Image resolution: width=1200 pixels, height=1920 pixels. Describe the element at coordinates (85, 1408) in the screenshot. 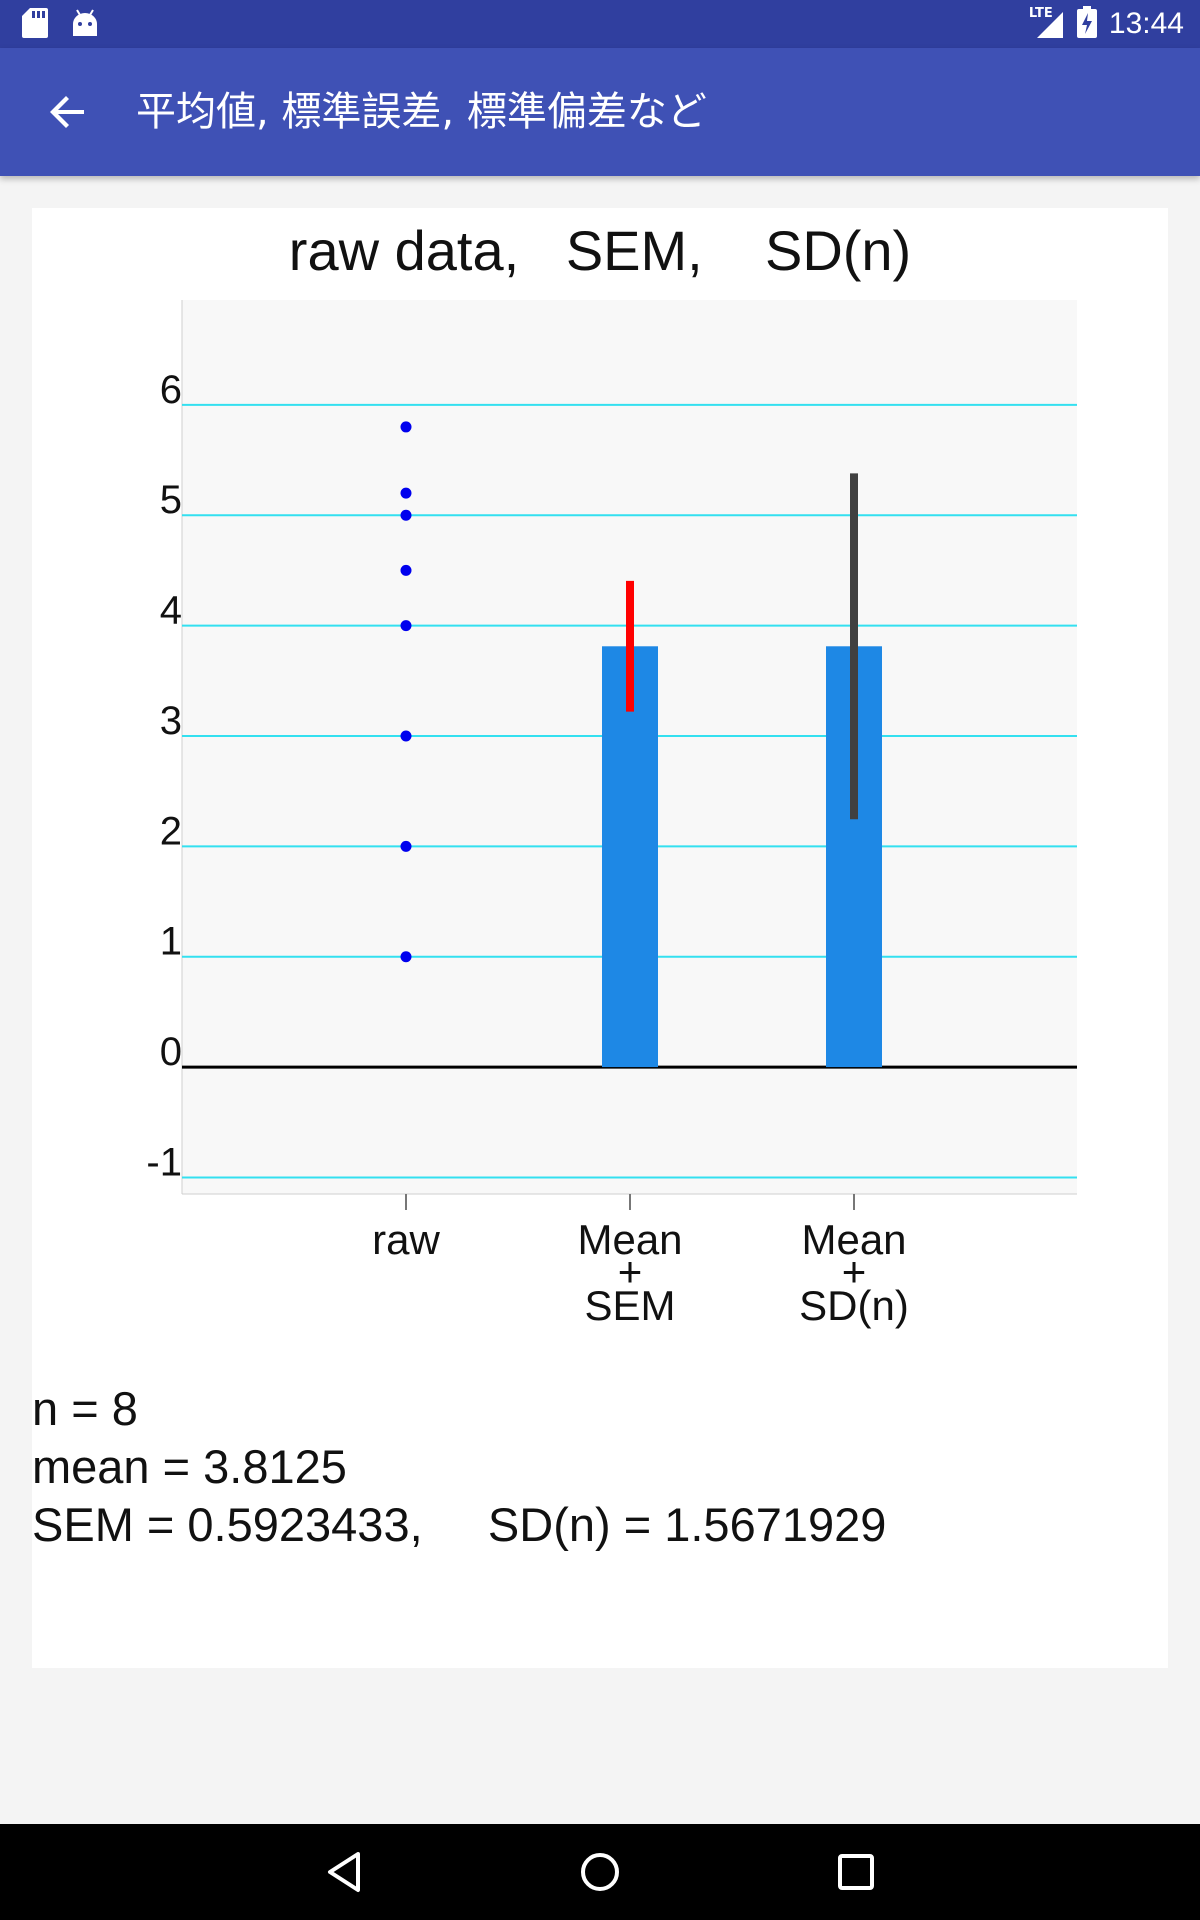

I see `stat-n: n = 8` at that location.